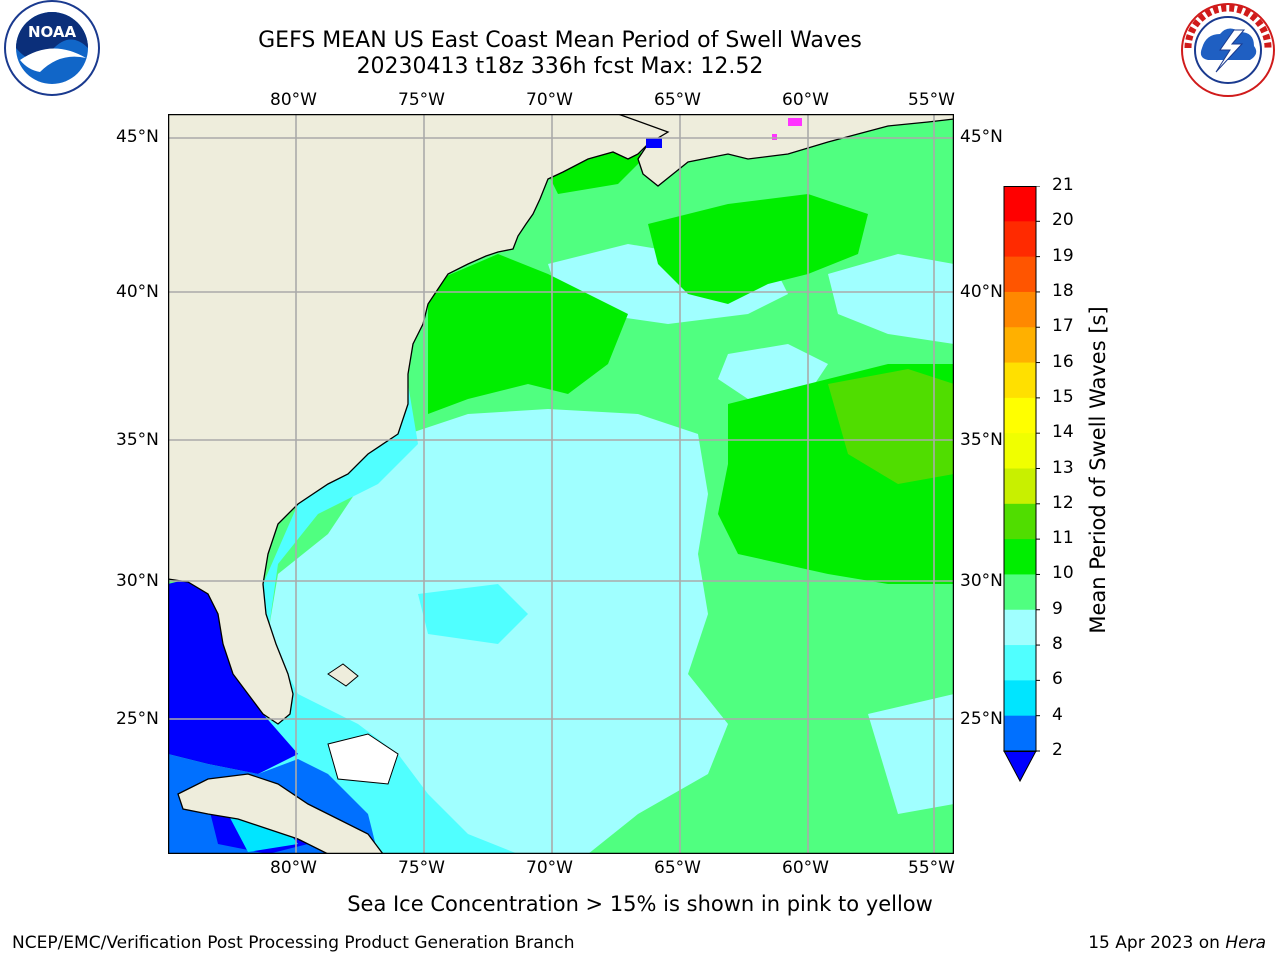 The image size is (1280, 960). Describe the element at coordinates (1063, 573) in the screenshot. I see `colorbar-tick-label: 10` at that location.